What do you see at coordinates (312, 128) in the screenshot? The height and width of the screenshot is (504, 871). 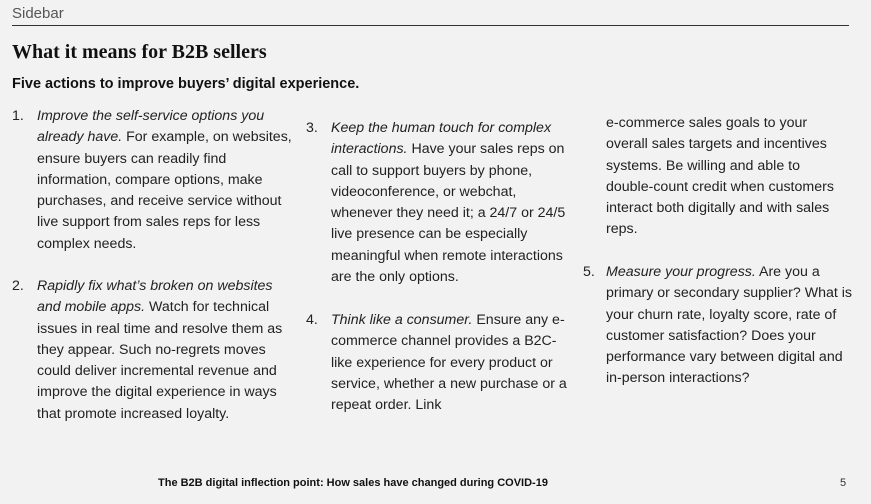 I see `item-number: 3.` at bounding box center [312, 128].